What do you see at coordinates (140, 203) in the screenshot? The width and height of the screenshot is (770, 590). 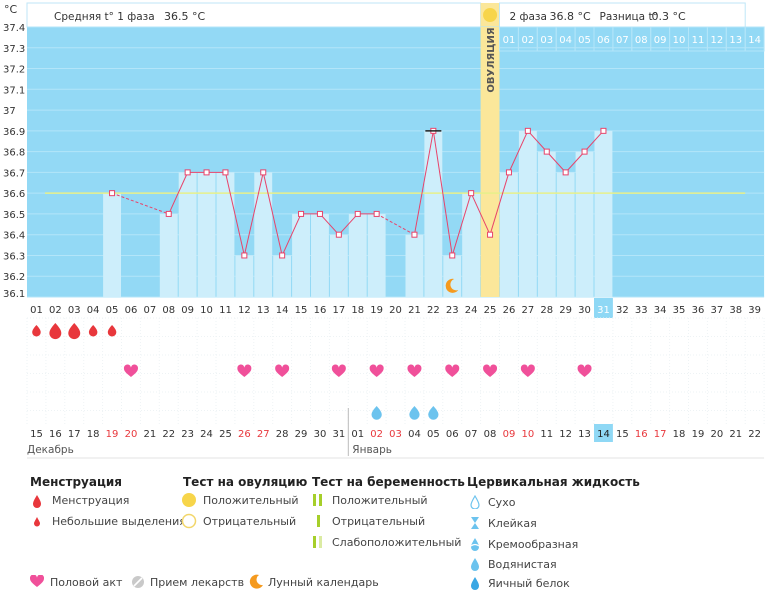 I see `temperature-line-dashed` at bounding box center [140, 203].